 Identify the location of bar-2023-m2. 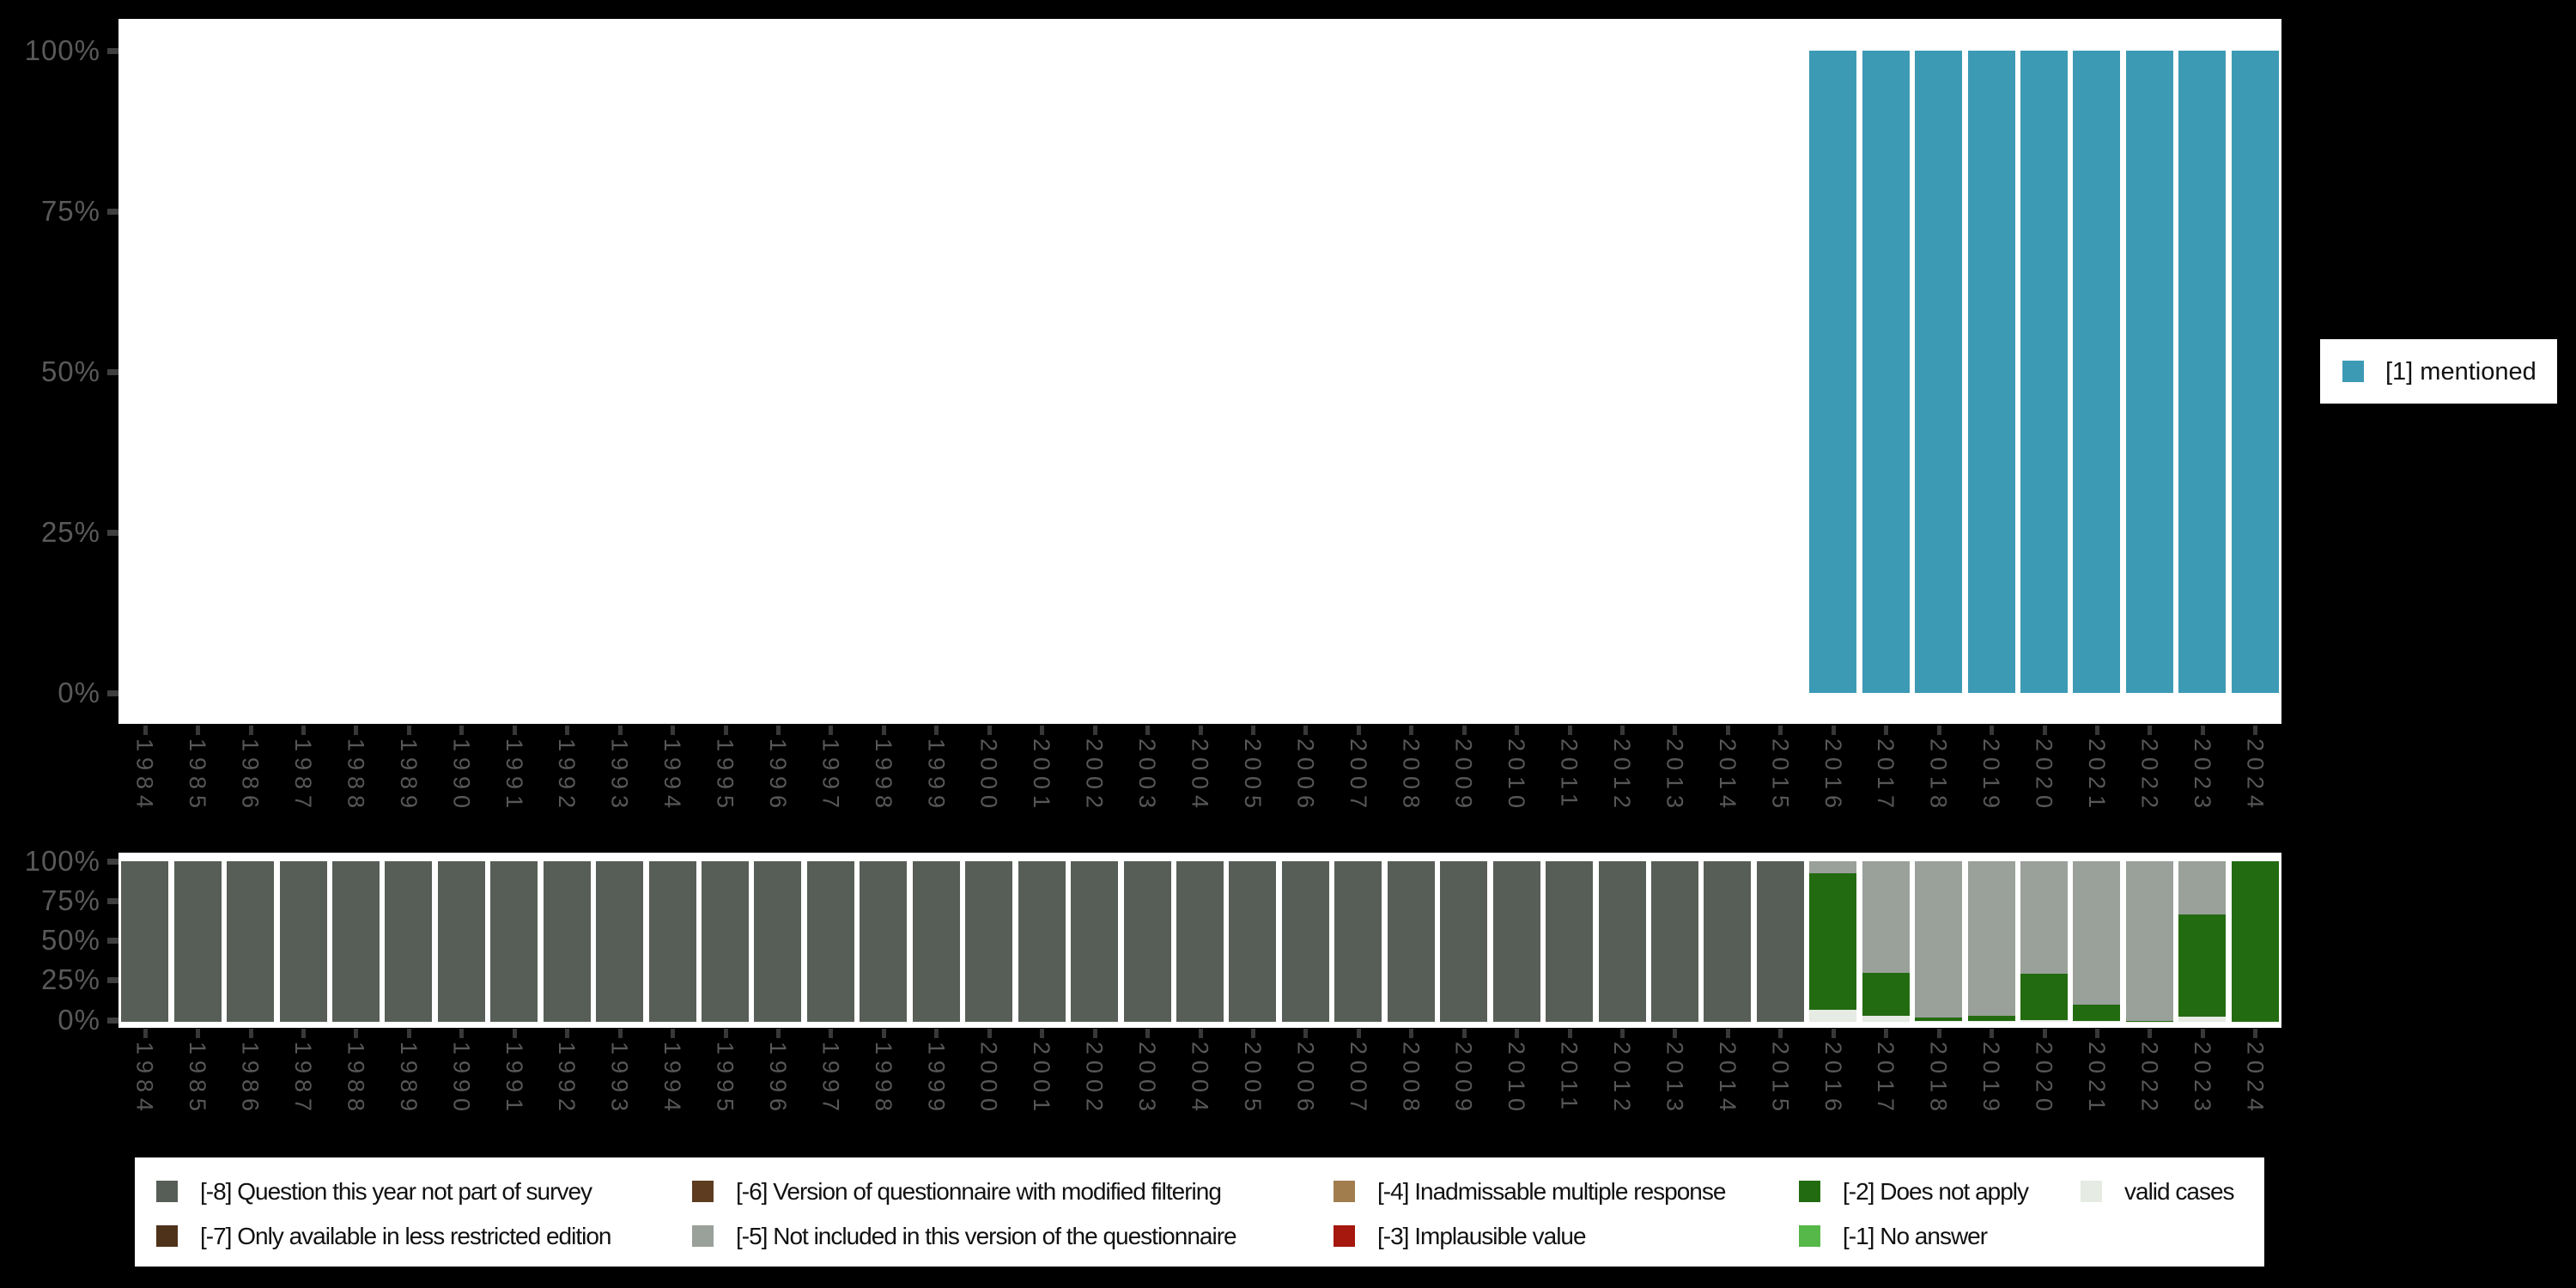
(2202, 966).